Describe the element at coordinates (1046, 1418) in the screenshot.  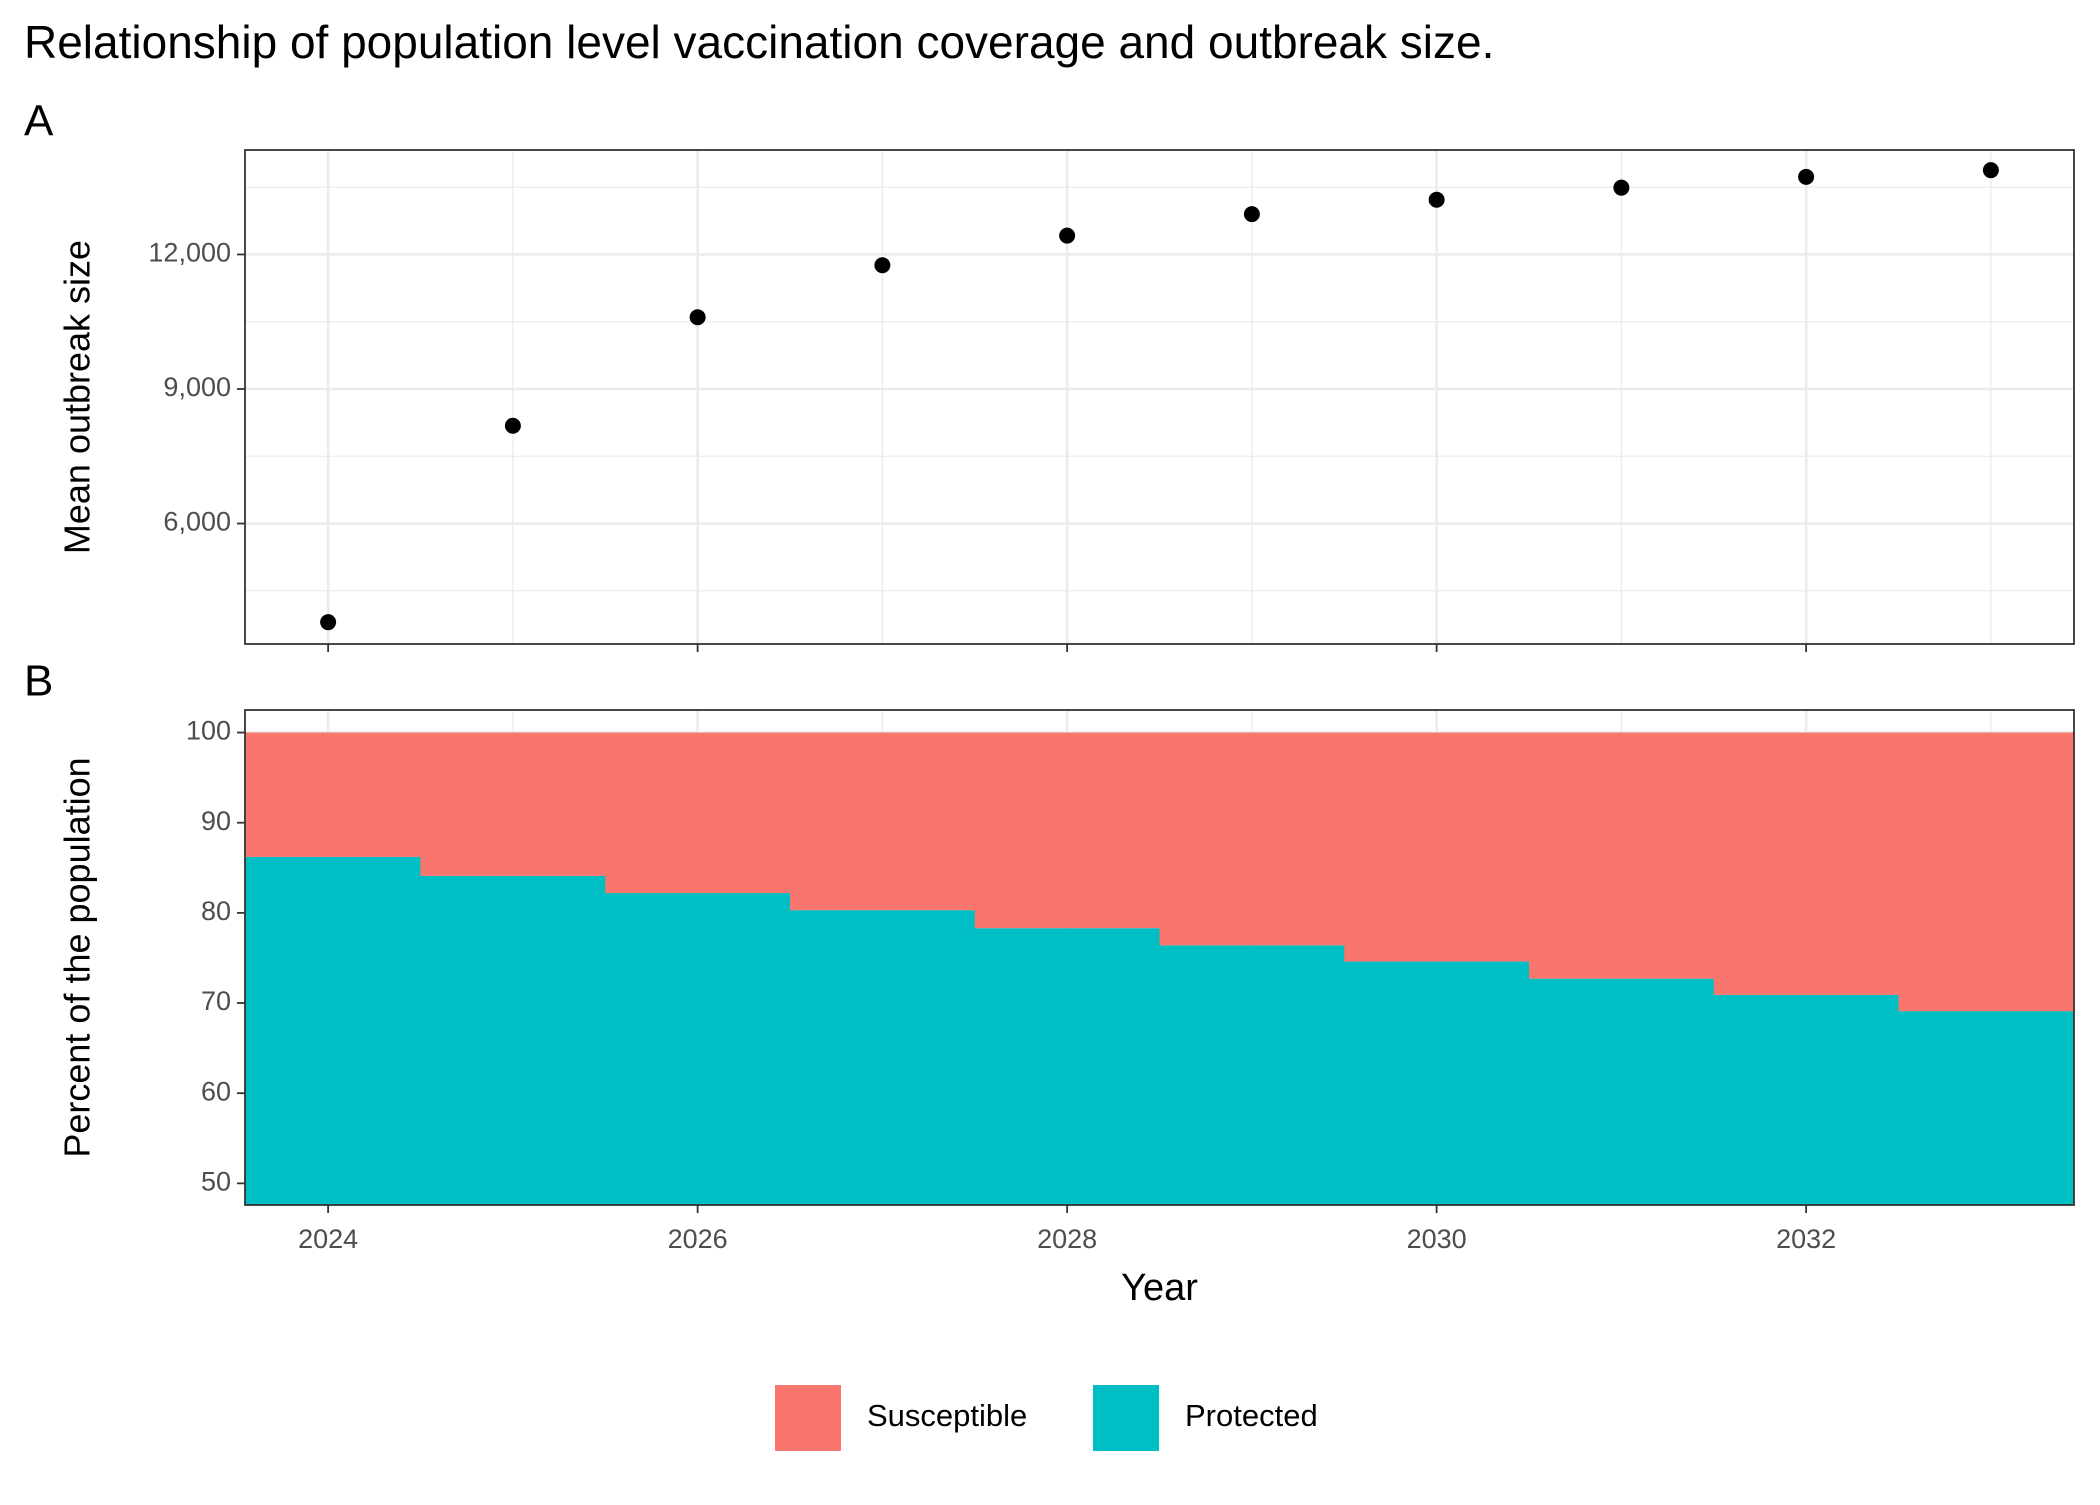
I see `legend: Susceptible Protected` at that location.